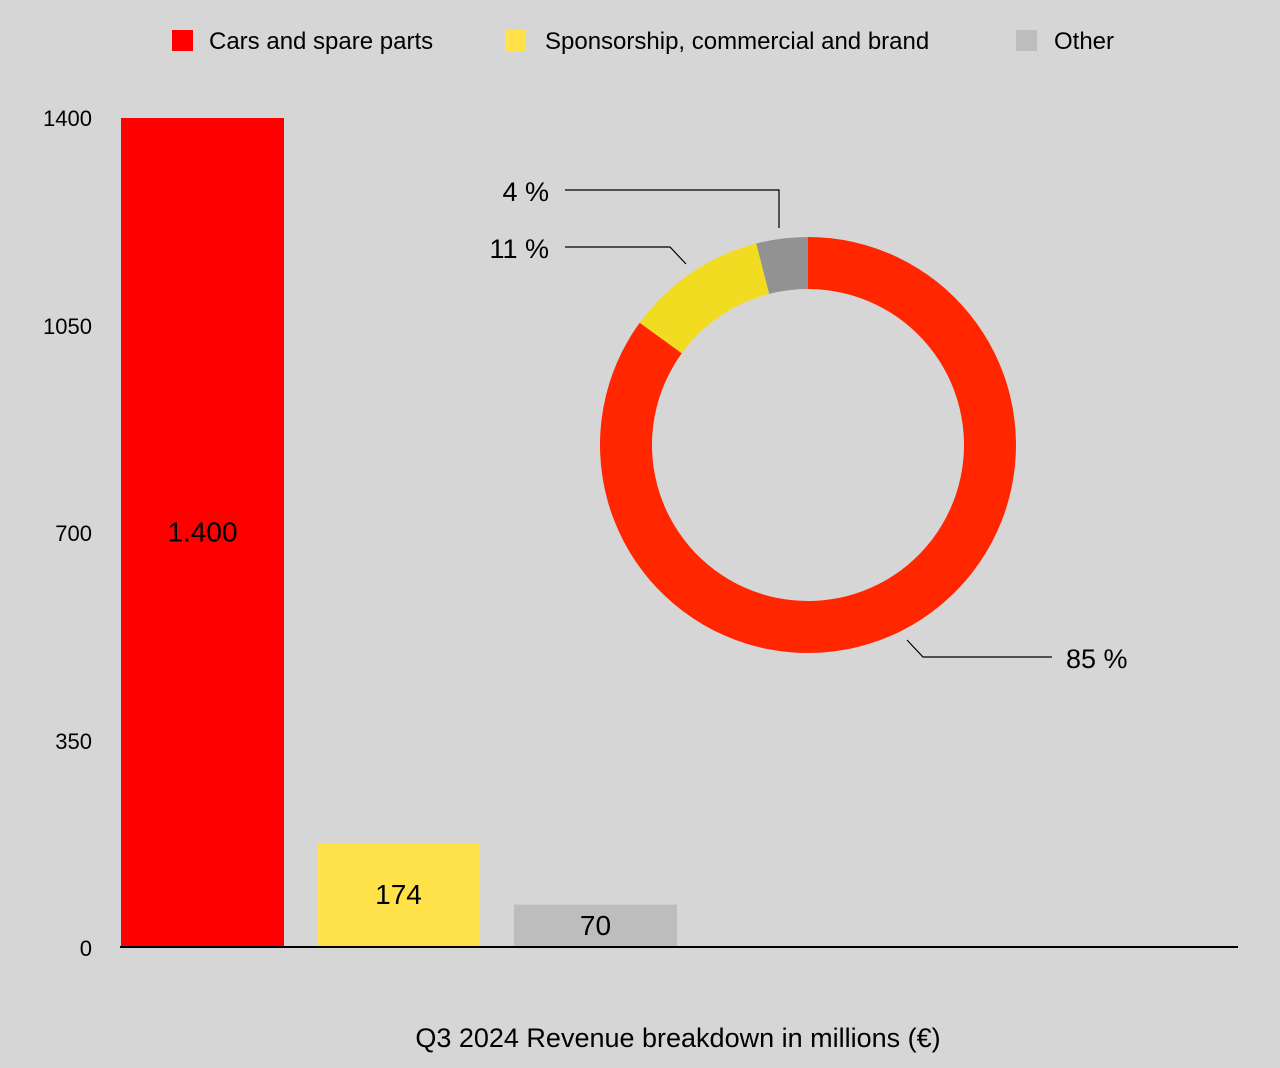 Image resolution: width=1280 pixels, height=1068 pixels. Describe the element at coordinates (1084, 41) in the screenshot. I see `legend-label-other: Other` at that location.